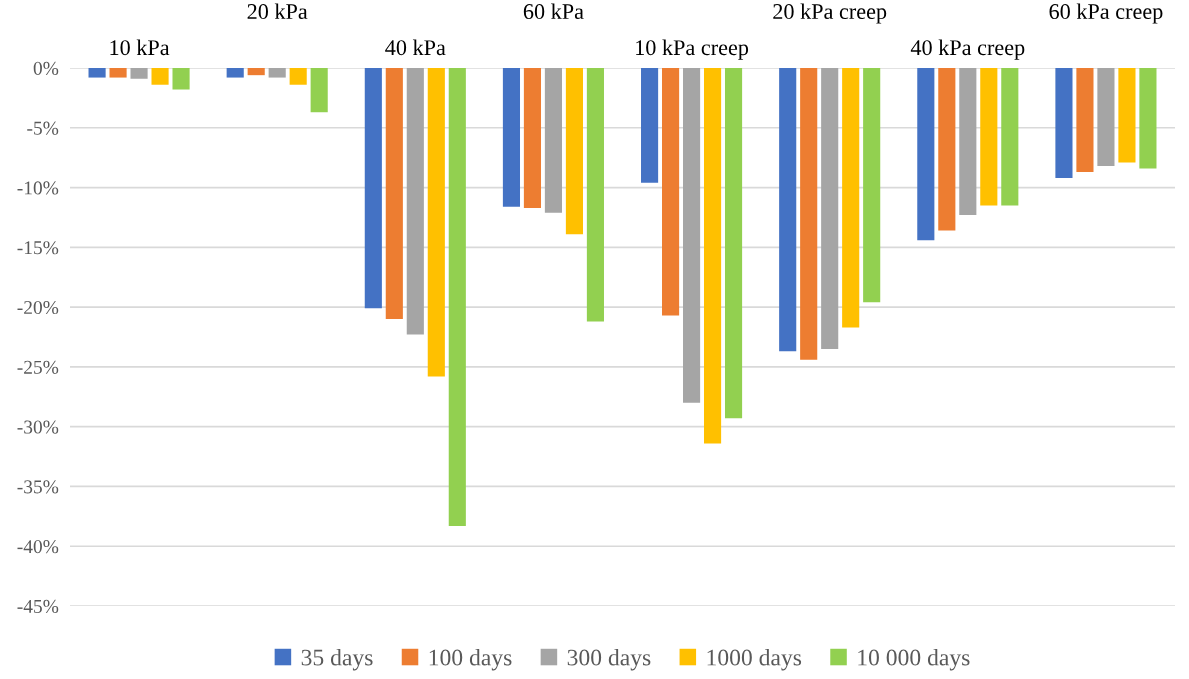 The height and width of the screenshot is (679, 1189). I want to click on y-tick-label: -30%, so click(38, 427).